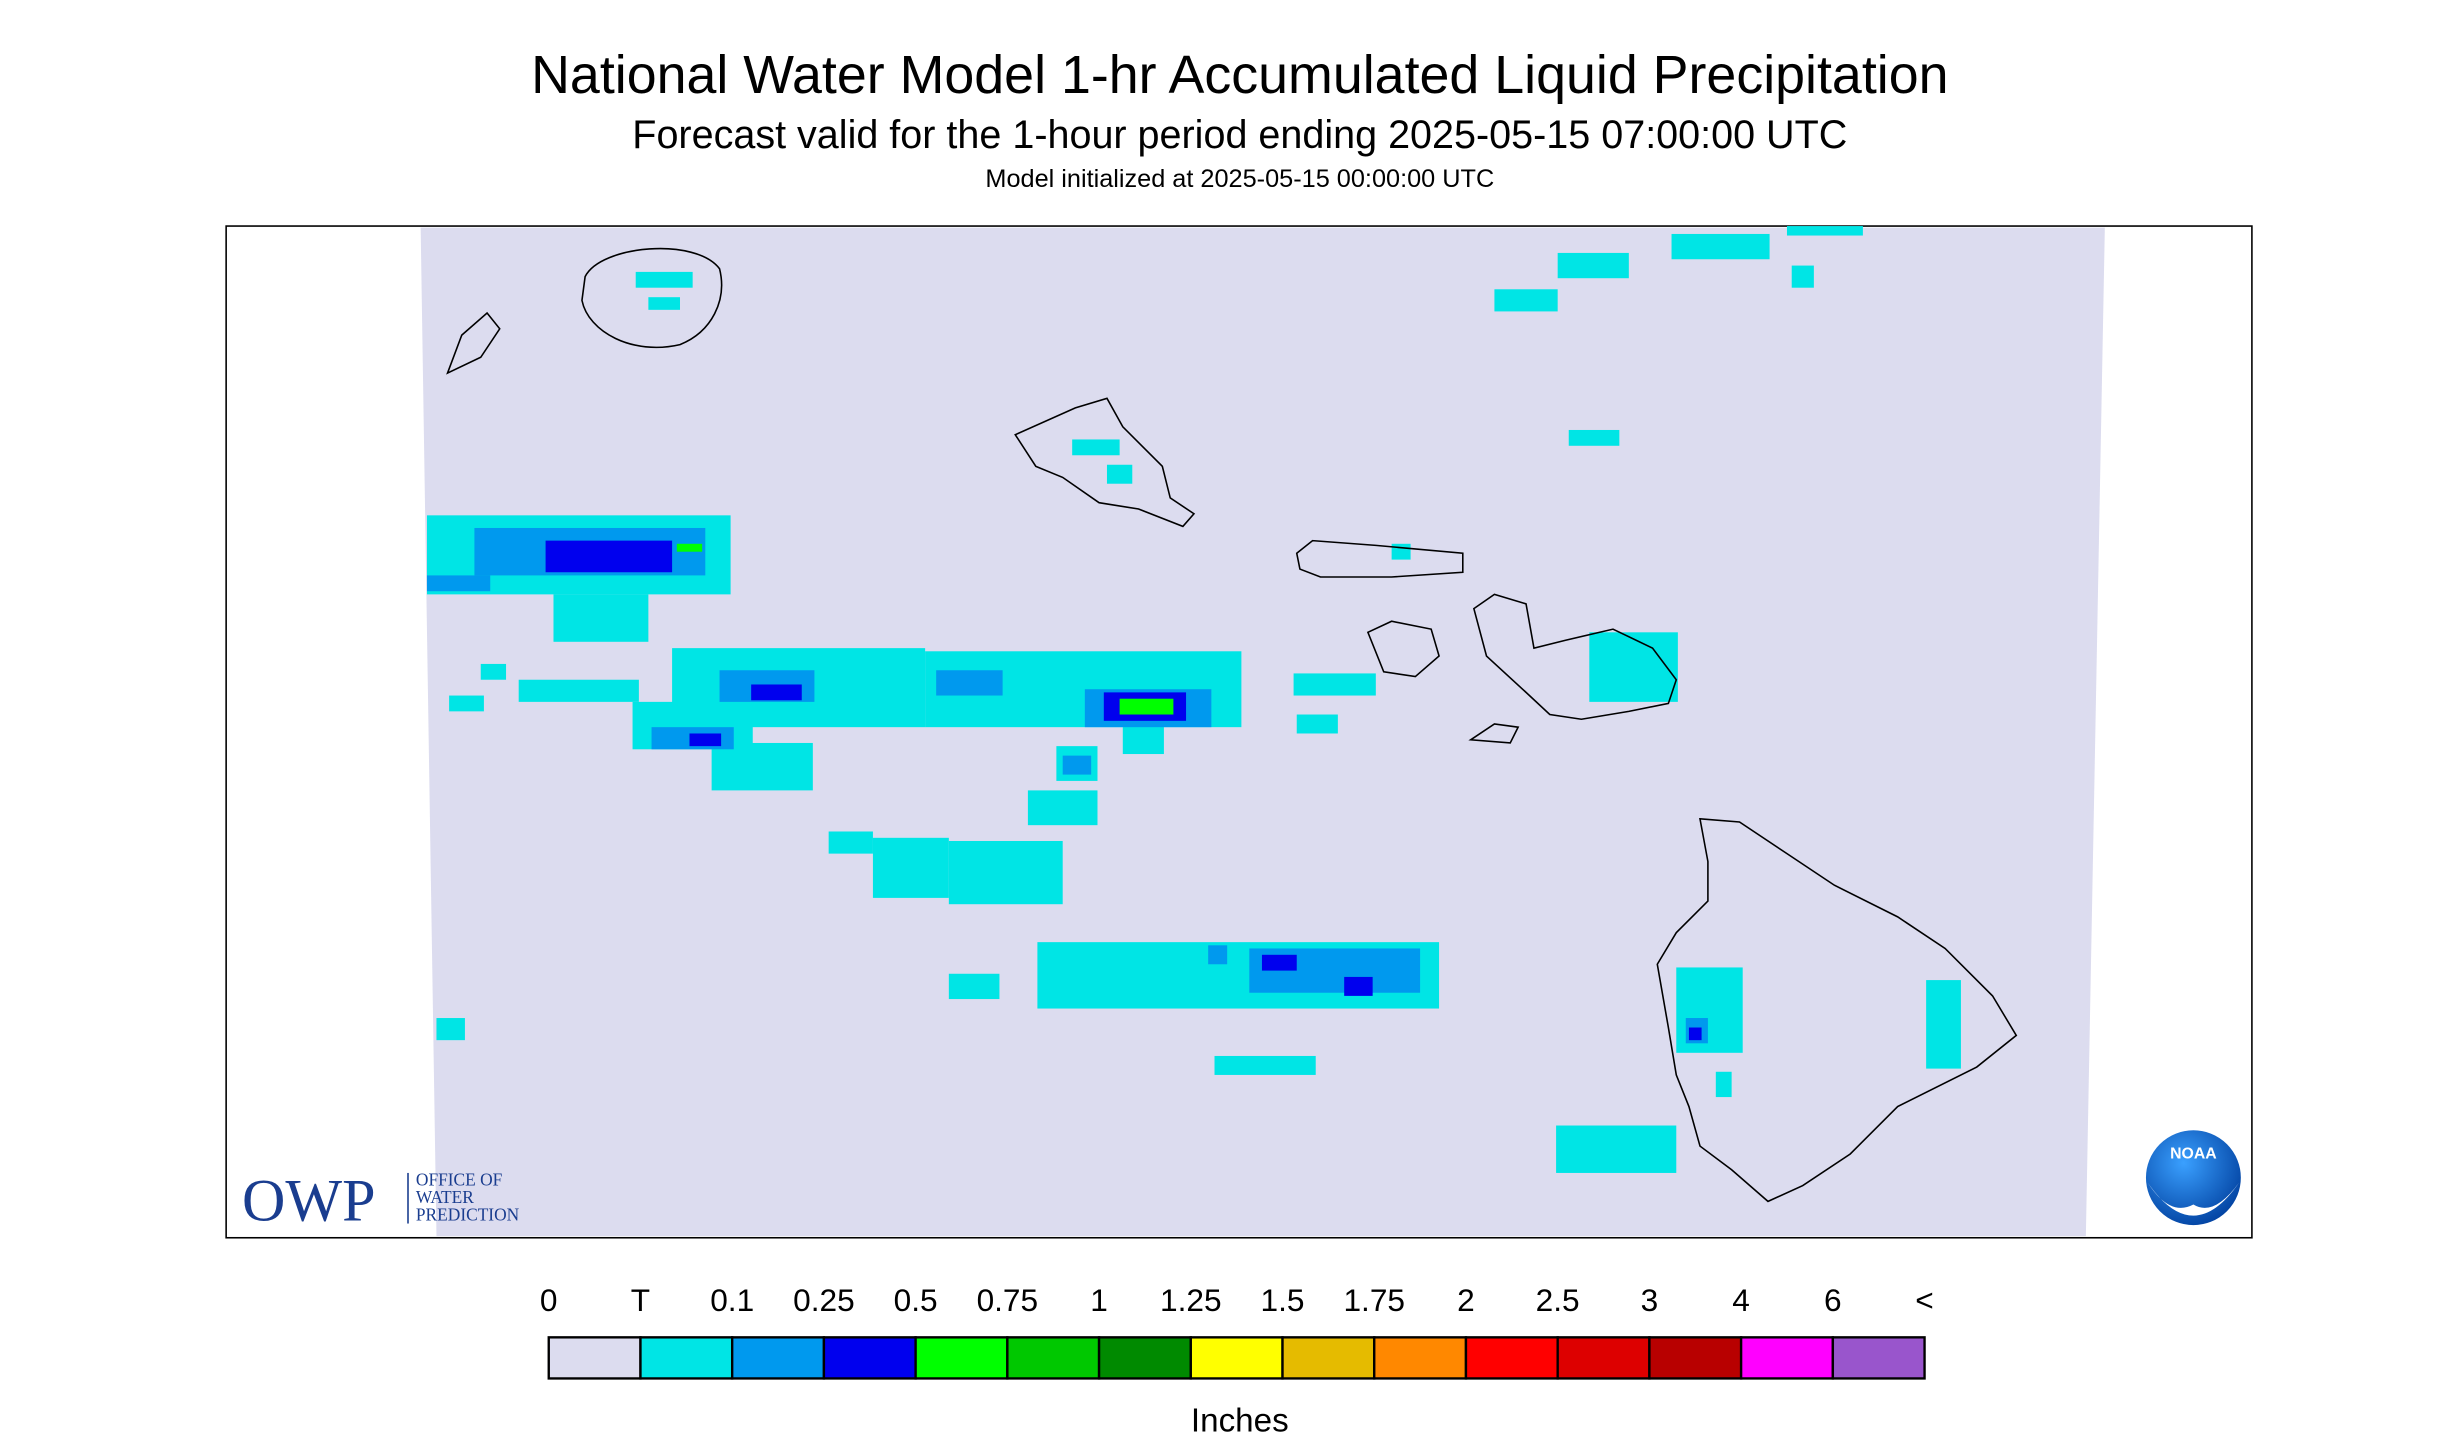  What do you see at coordinates (916, 1300) in the screenshot?
I see `legend-label: 0.5` at bounding box center [916, 1300].